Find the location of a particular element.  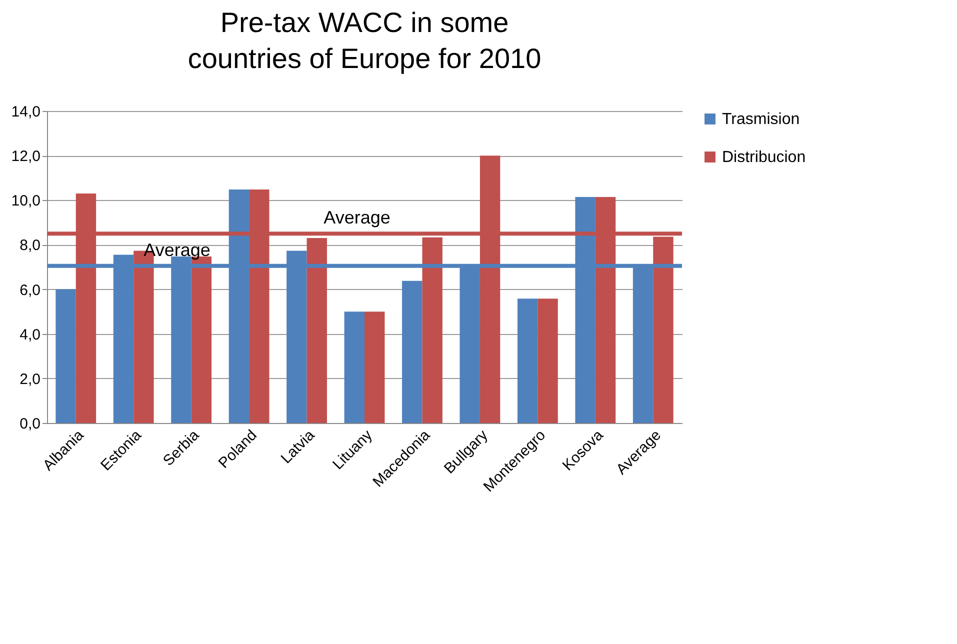

chart-title: Pre-tax WACC in some countries of Europe for 2010 is located at coordinates (365, 40).